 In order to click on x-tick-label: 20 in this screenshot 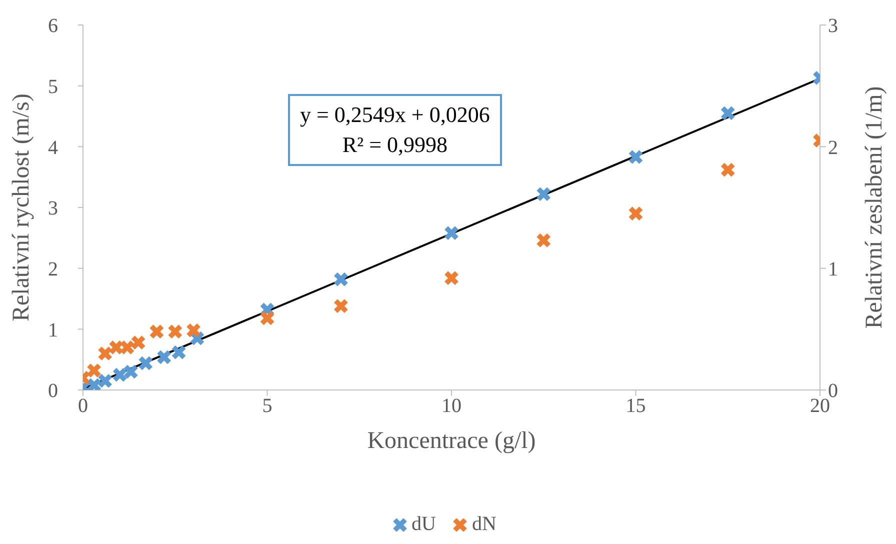, I will do `click(820, 406)`.